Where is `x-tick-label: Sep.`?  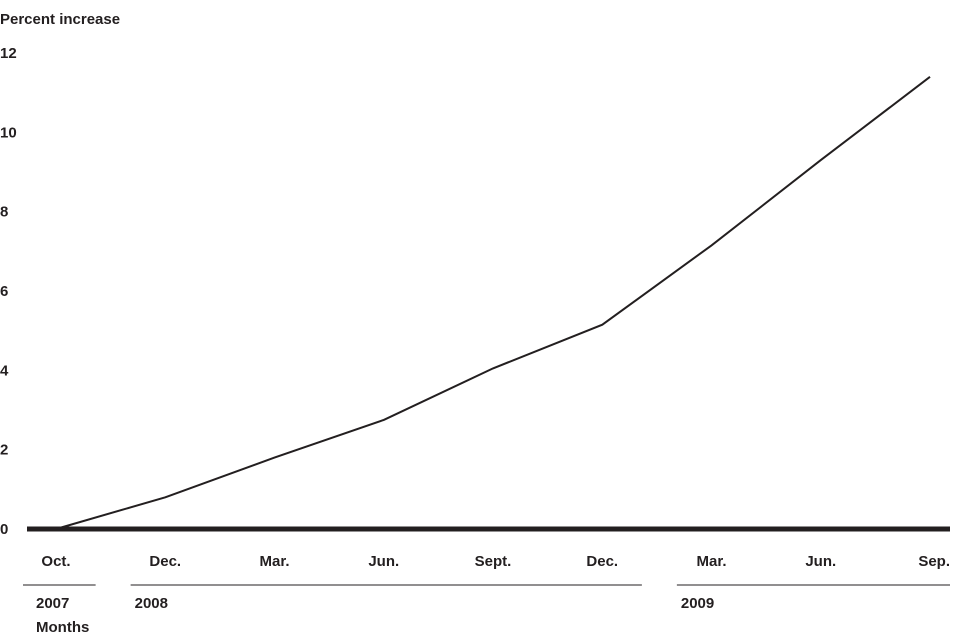 x-tick-label: Sep. is located at coordinates (934, 561).